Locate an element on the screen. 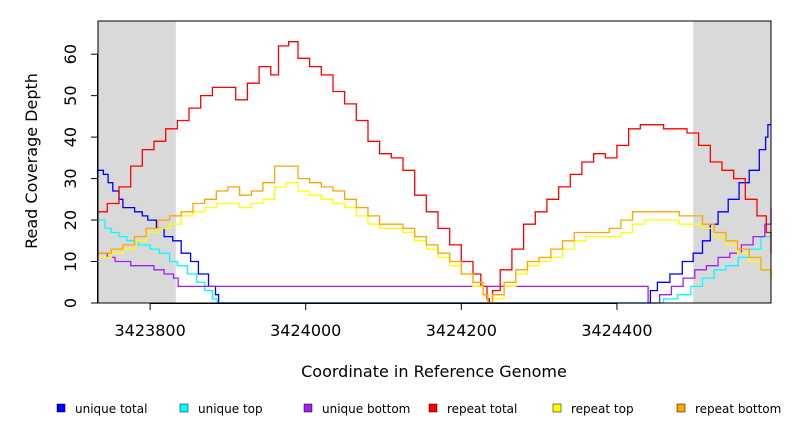 The width and height of the screenshot is (792, 432). y-tick-label: 60 is located at coordinates (70, 54).